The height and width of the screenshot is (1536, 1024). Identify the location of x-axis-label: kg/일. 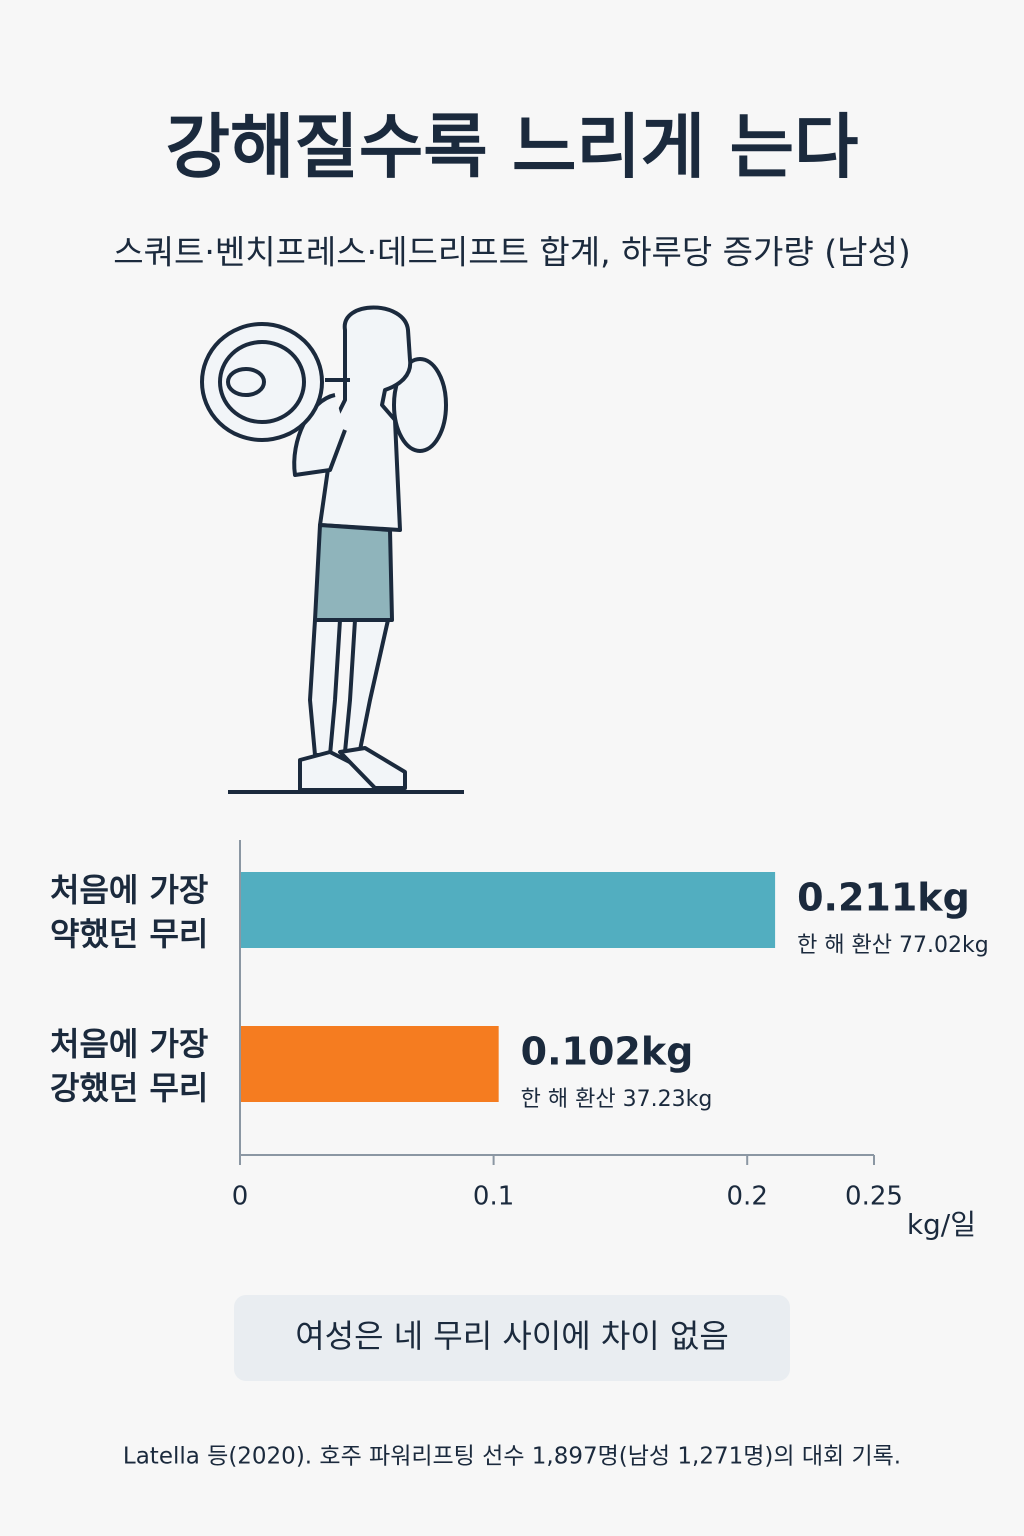
(941, 1224).